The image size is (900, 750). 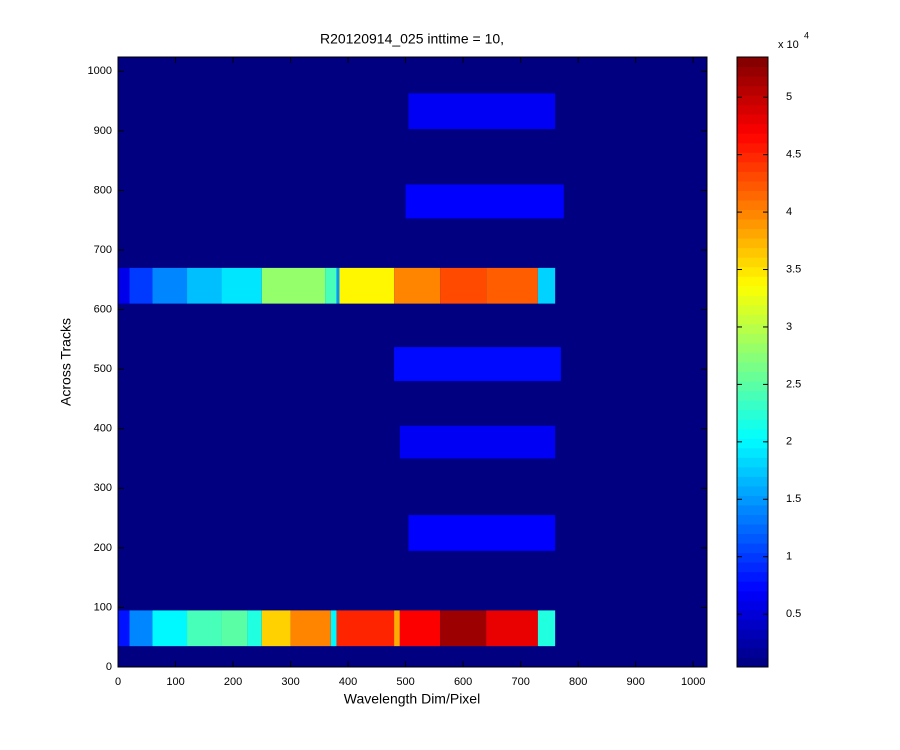 I want to click on colorbar-tick-label: 5, so click(x=789, y=97).